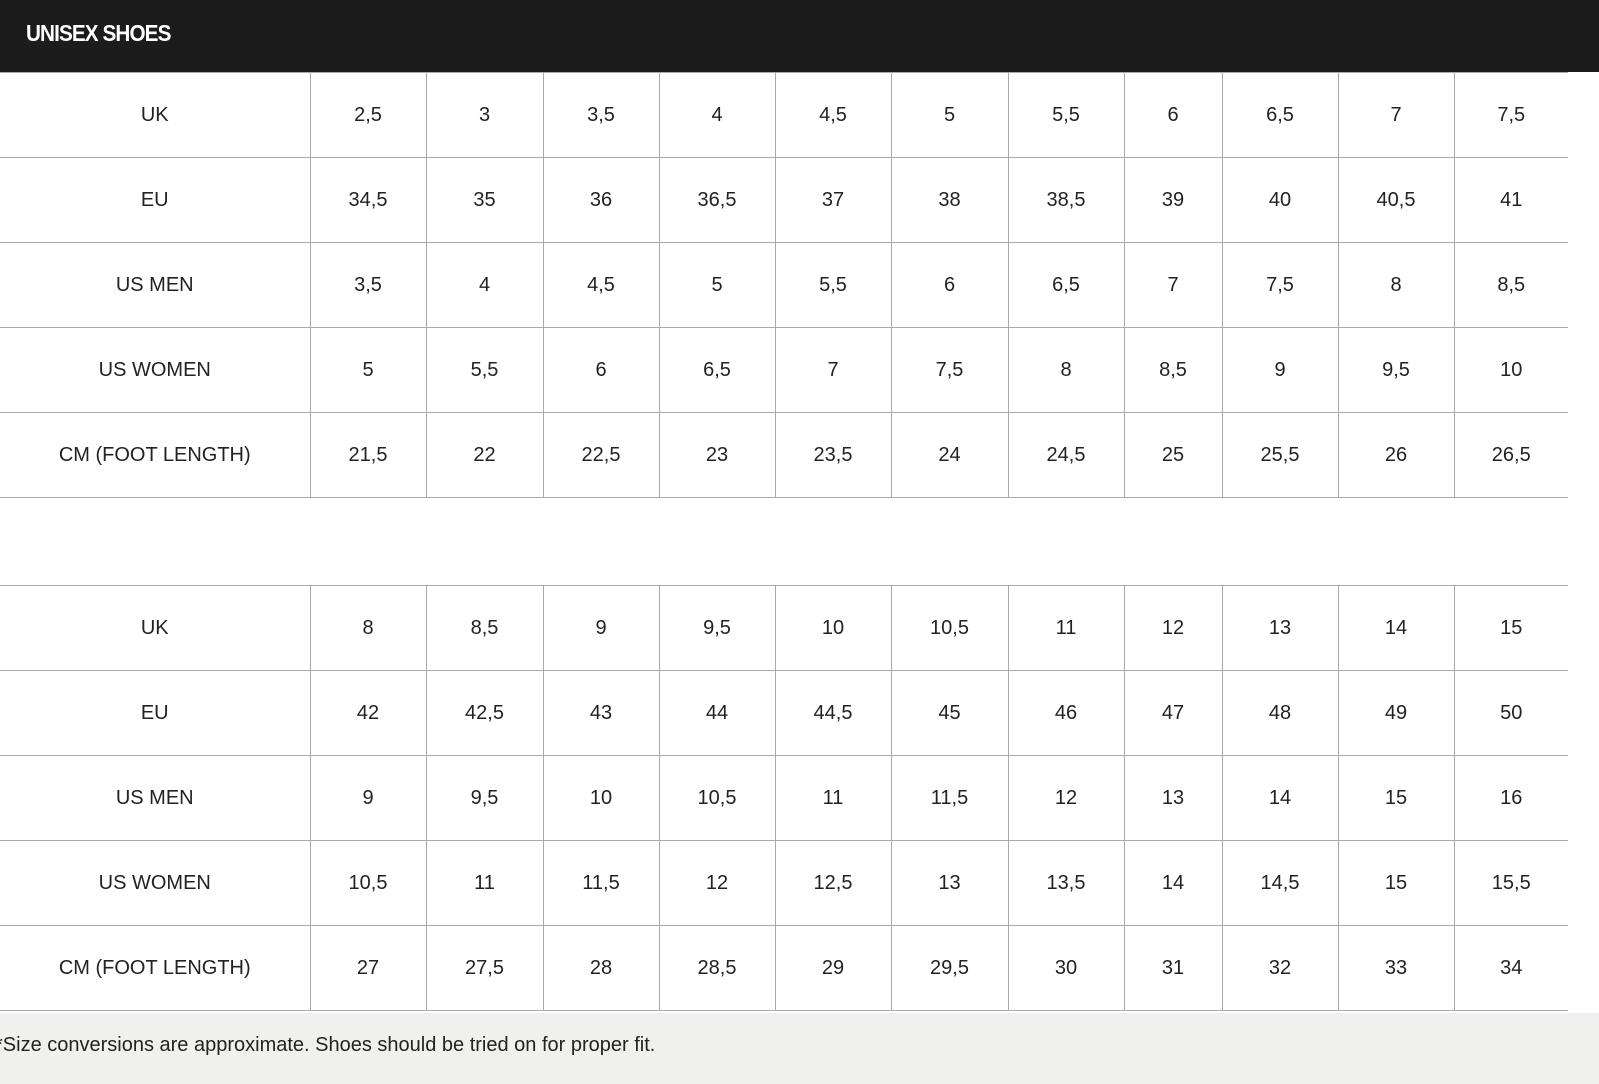 This screenshot has width=1599, height=1084. Describe the element at coordinates (1280, 968) in the screenshot. I see `size-cell: 32` at that location.